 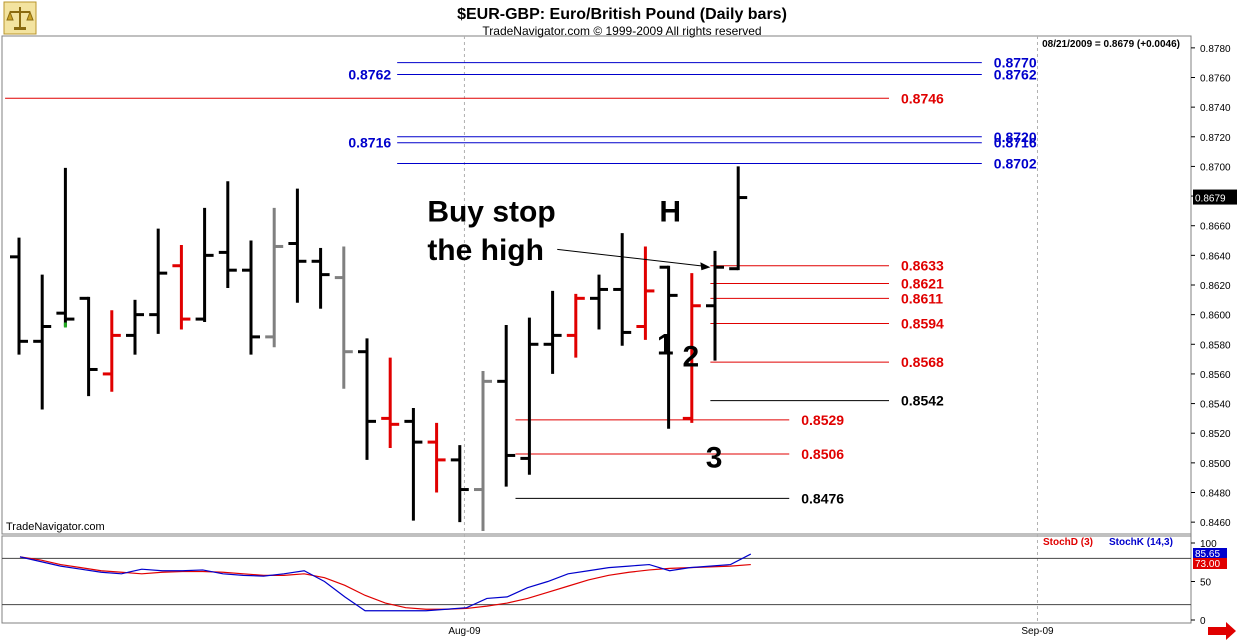 I want to click on annotation-arrowhead, so click(x=705, y=266).